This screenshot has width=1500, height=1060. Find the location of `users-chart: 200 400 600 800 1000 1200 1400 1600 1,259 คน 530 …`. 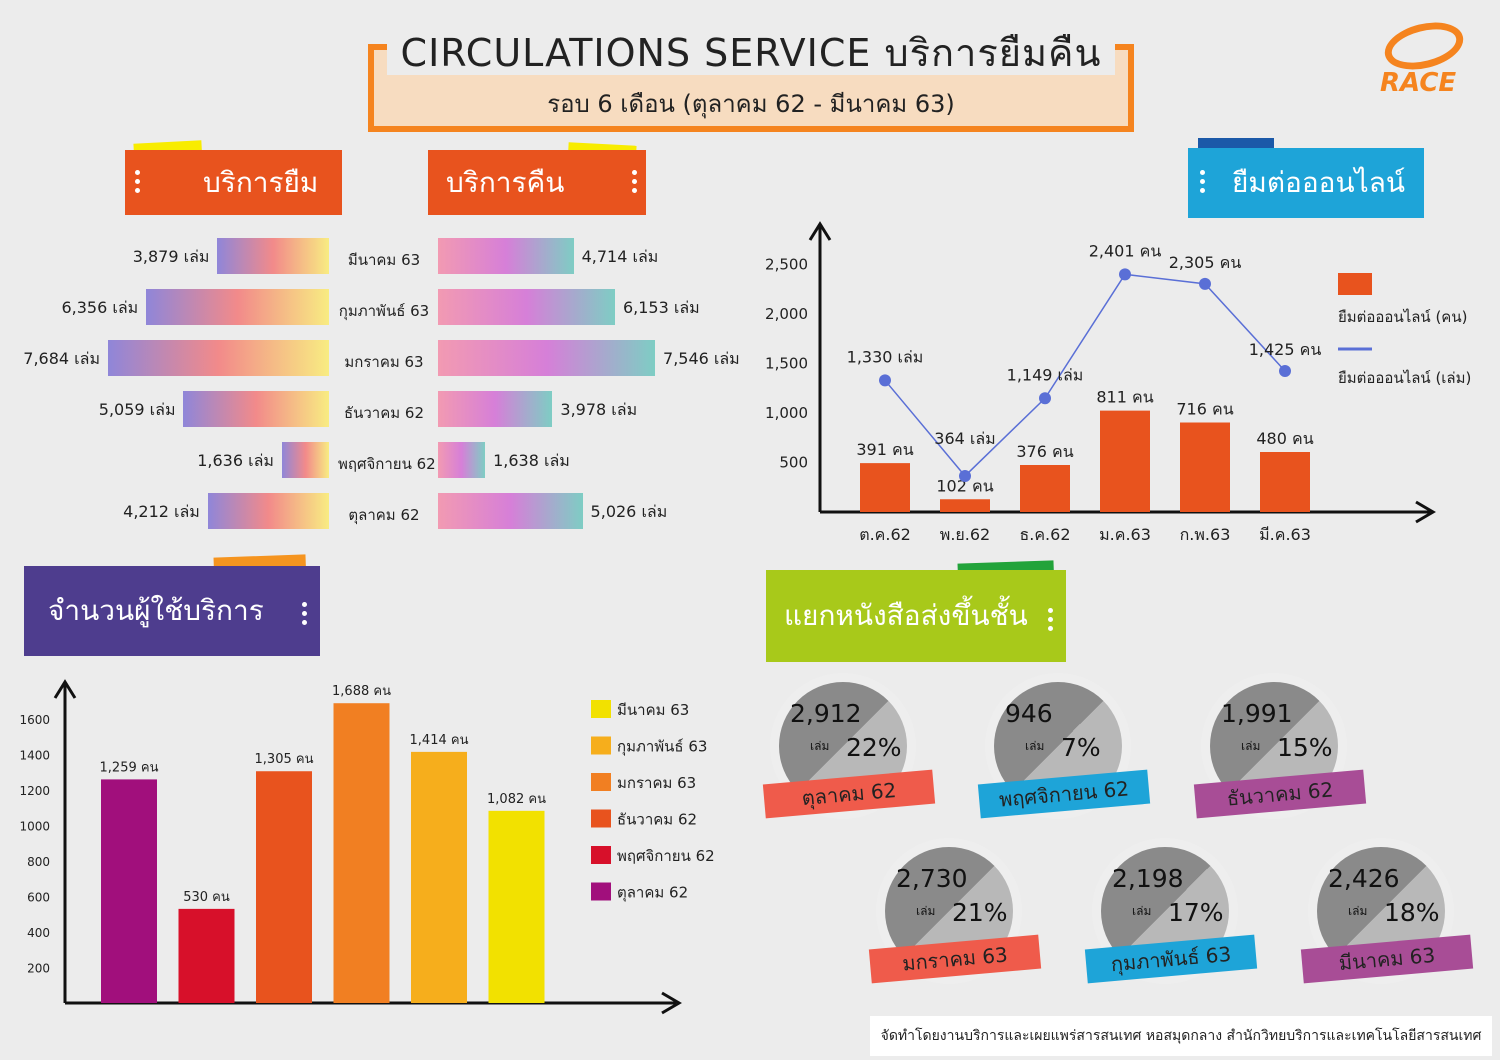

users-chart: 200 400 600 800 1000 1200 1400 1600 1,259 คน 530 … is located at coordinates (367, 847).